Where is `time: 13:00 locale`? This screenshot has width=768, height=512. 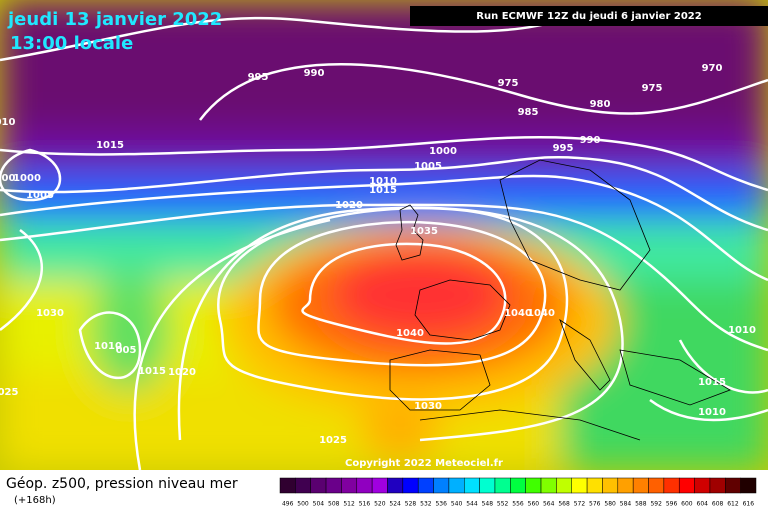 time: 13:00 locale is located at coordinates (71, 43).